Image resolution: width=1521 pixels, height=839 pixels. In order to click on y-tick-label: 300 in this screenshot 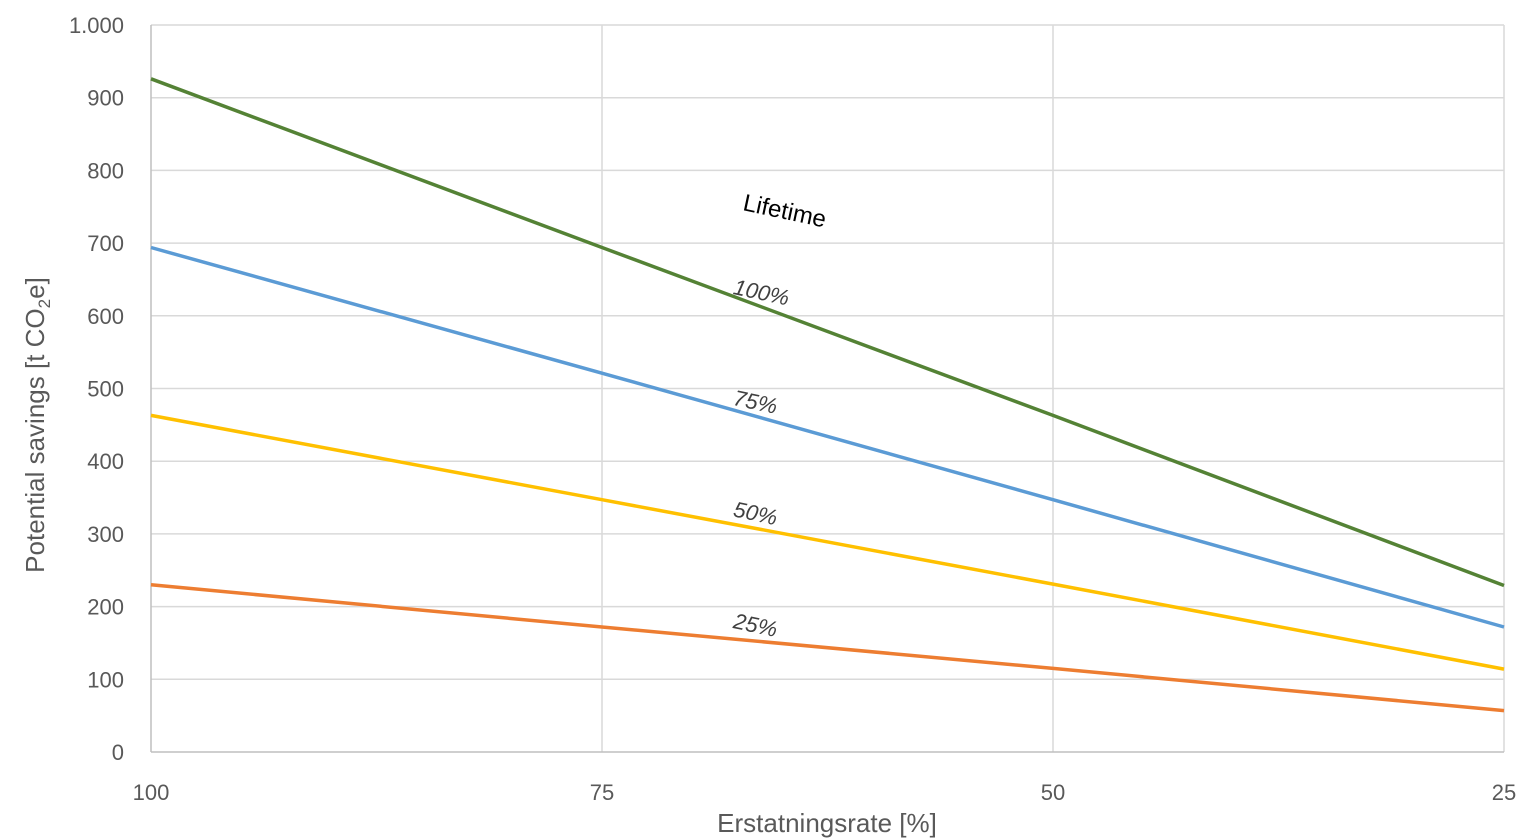, I will do `click(105, 534)`.